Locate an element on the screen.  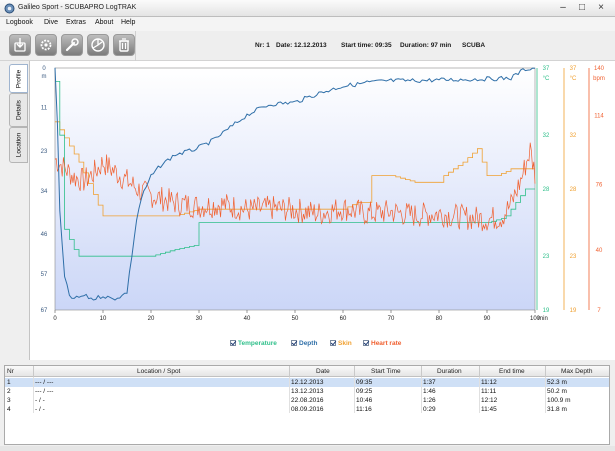
cell-start-time: 10:46 is located at coordinates (364, 400).